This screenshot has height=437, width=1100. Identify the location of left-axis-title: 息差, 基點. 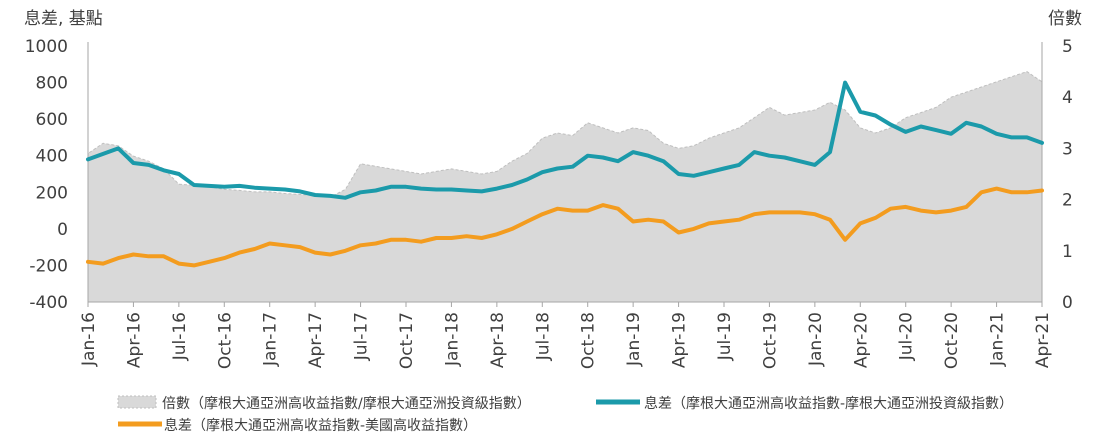
(63, 19).